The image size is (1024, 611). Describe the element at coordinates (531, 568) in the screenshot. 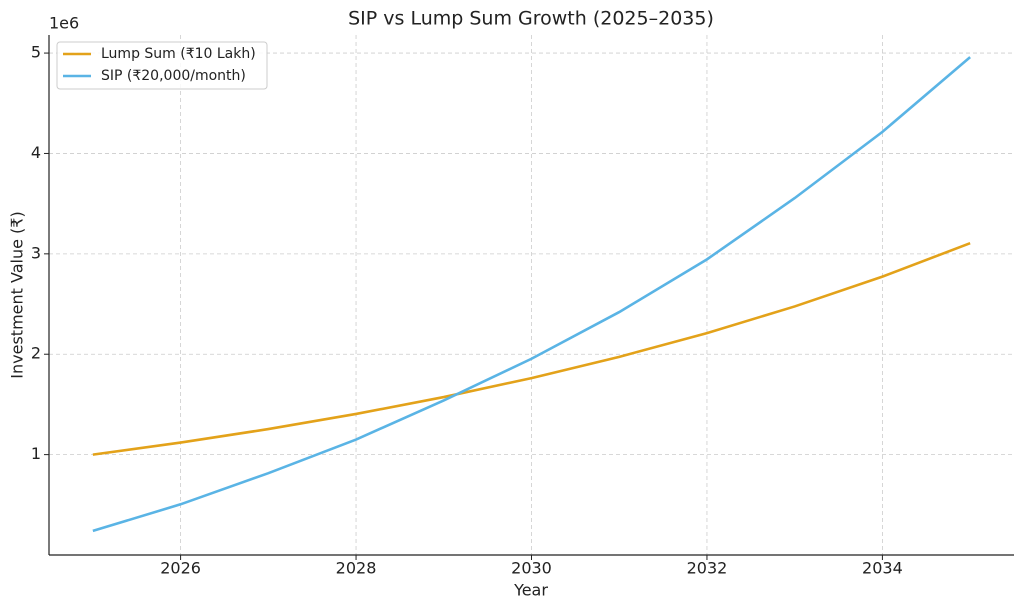

I see `x-tick-label: 2030` at that location.